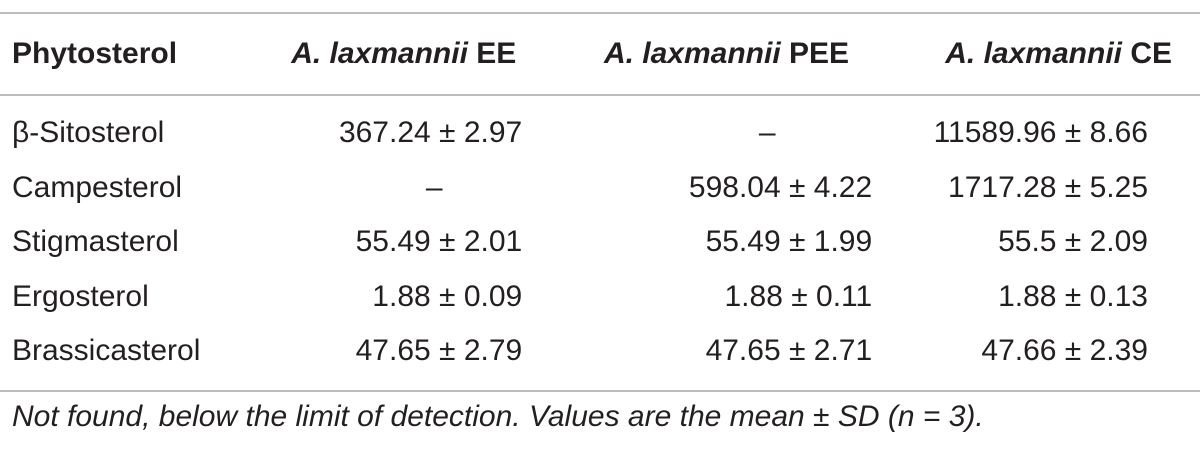  I want to click on cell-pee: 47.65 ± 2.71, so click(789, 351).